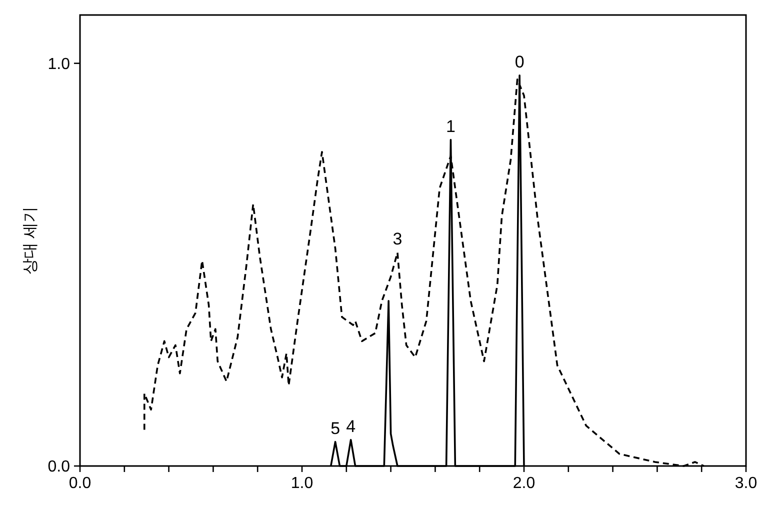 This screenshot has height=518, width=777. What do you see at coordinates (80, 483) in the screenshot?
I see `x-tick-label: 0.0` at bounding box center [80, 483].